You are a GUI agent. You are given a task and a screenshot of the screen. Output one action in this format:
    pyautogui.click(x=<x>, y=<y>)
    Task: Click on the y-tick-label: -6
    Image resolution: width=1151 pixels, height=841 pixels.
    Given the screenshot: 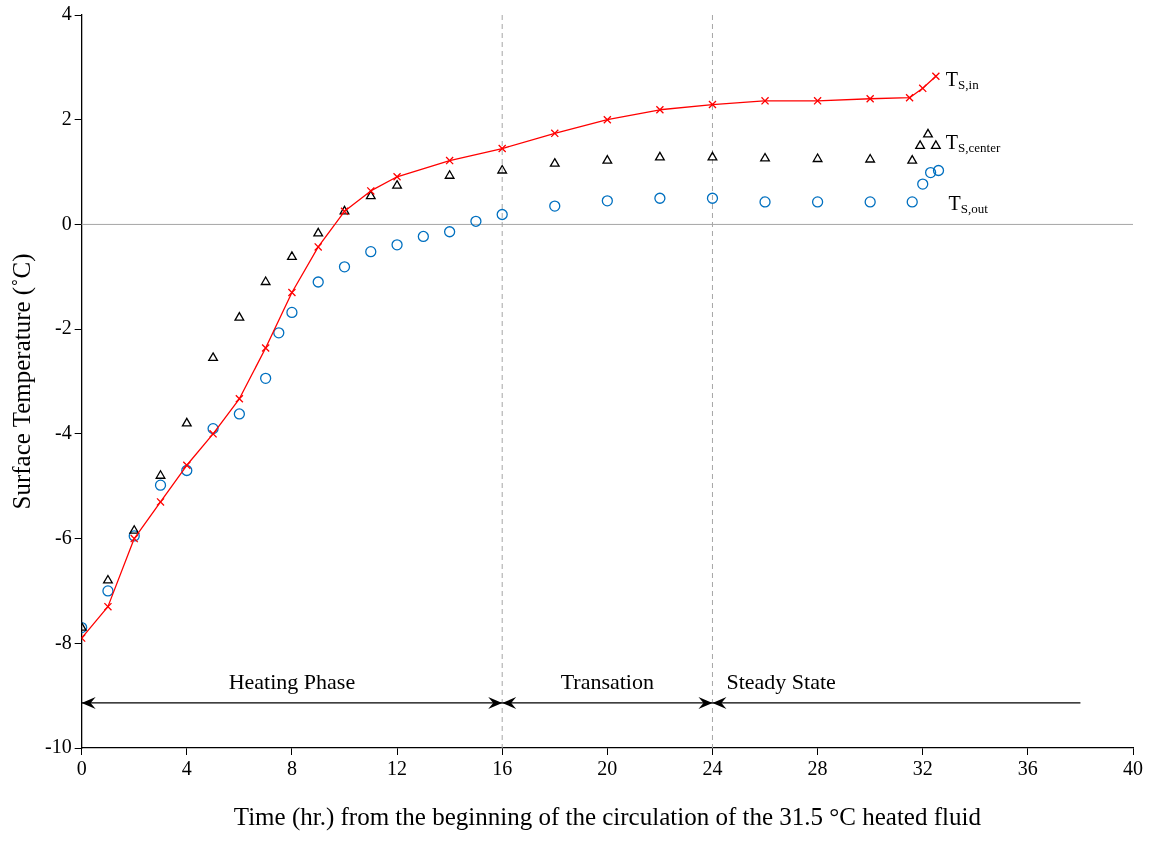 What is the action you would take?
    pyautogui.click(x=63, y=536)
    